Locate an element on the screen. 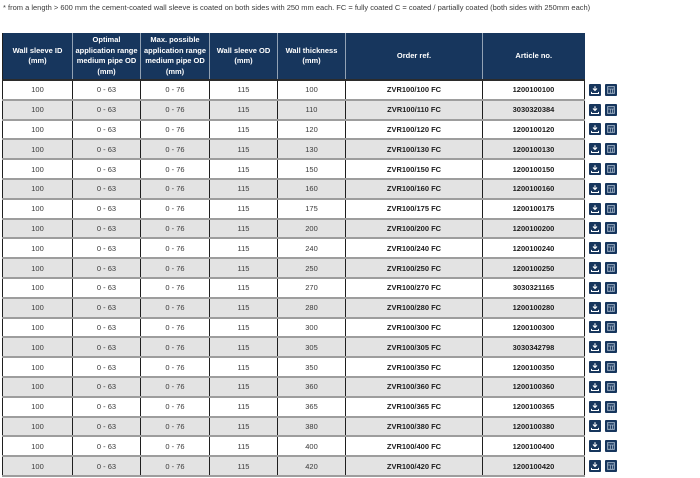 Image resolution: width=700 pixels, height=478 pixels. cell-order-ref: ZVR100/365 FC is located at coordinates (414, 407).